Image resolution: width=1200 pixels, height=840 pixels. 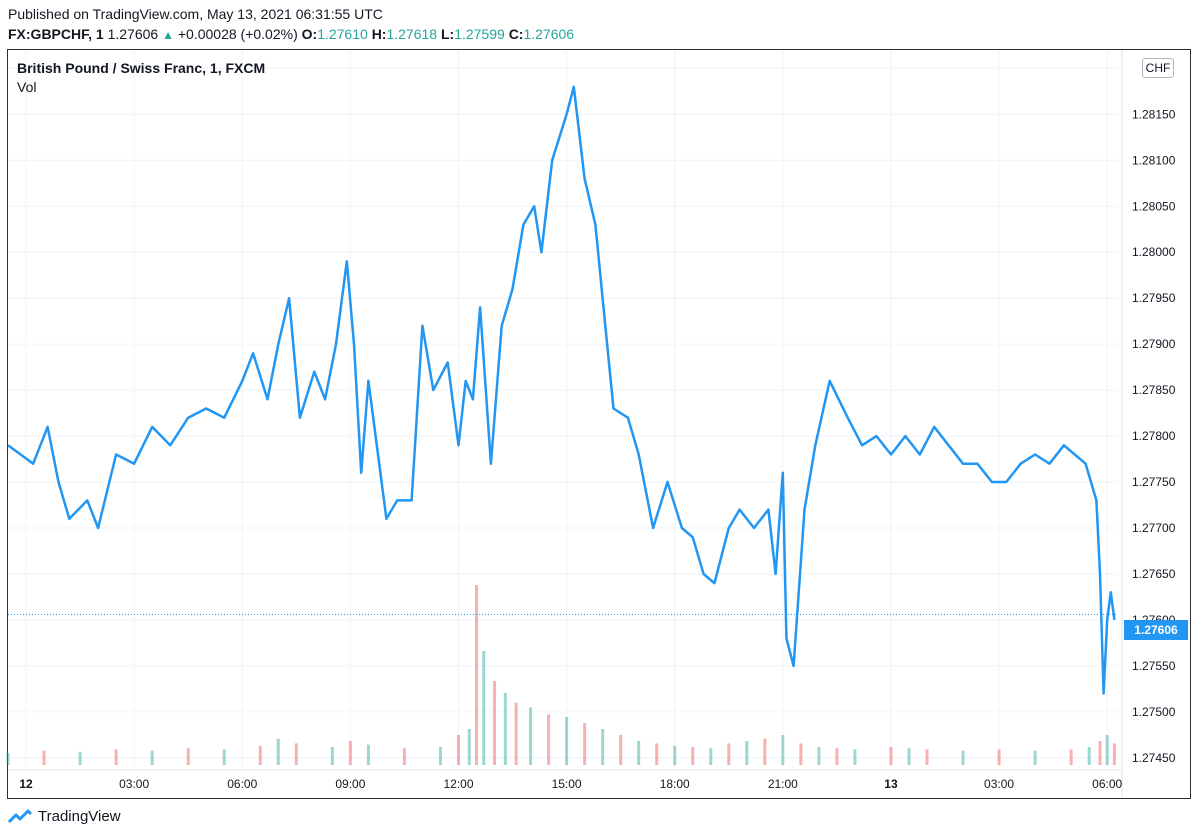 I want to click on x-tick-label: 21:00, so click(x=783, y=784).